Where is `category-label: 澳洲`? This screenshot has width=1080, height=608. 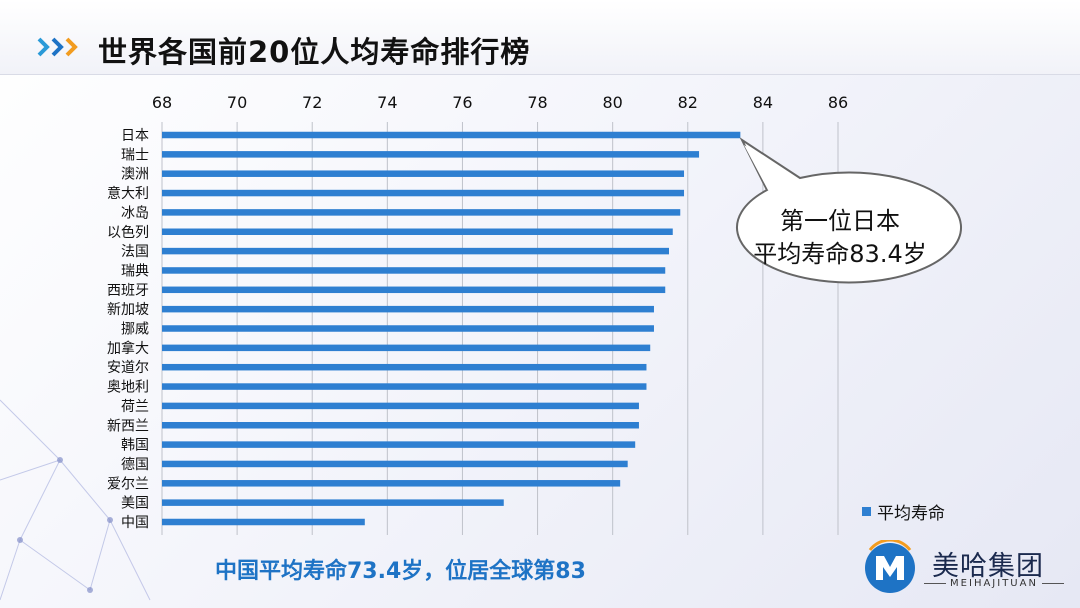
category-label: 澳洲 is located at coordinates (135, 175).